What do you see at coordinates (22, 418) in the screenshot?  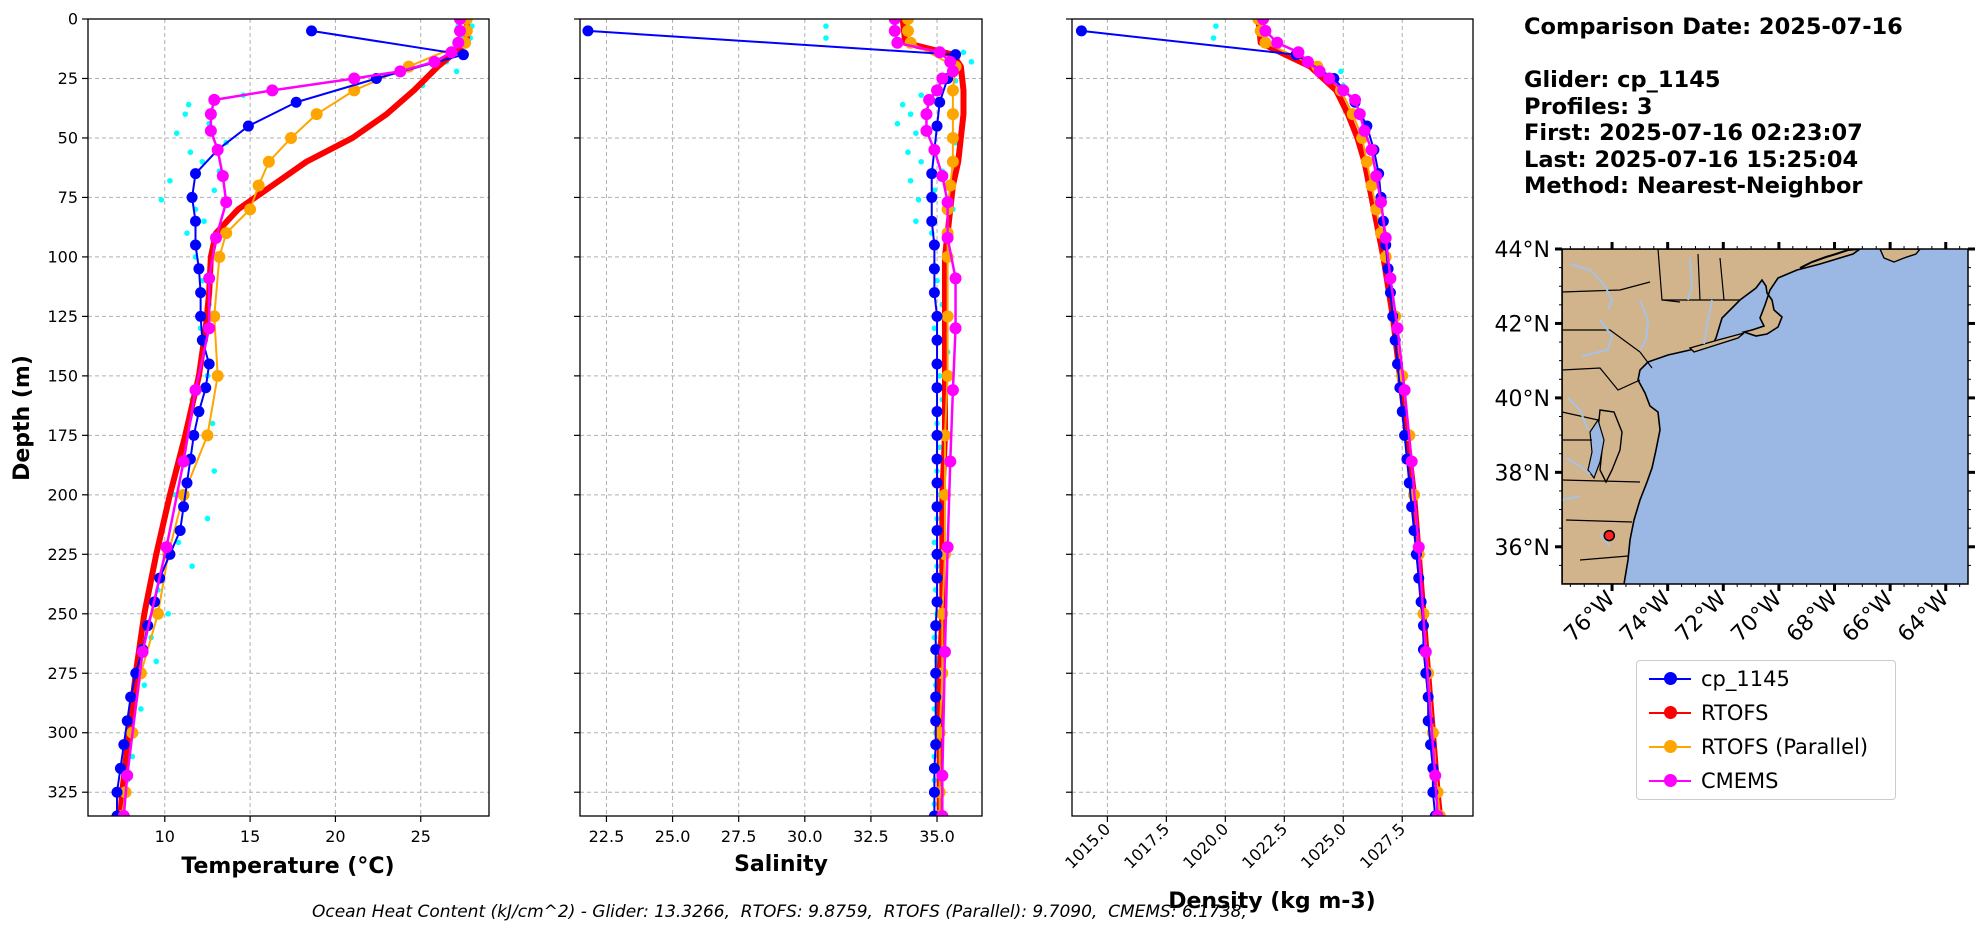 I see `depth-ylabel: Depth (m)` at bounding box center [22, 418].